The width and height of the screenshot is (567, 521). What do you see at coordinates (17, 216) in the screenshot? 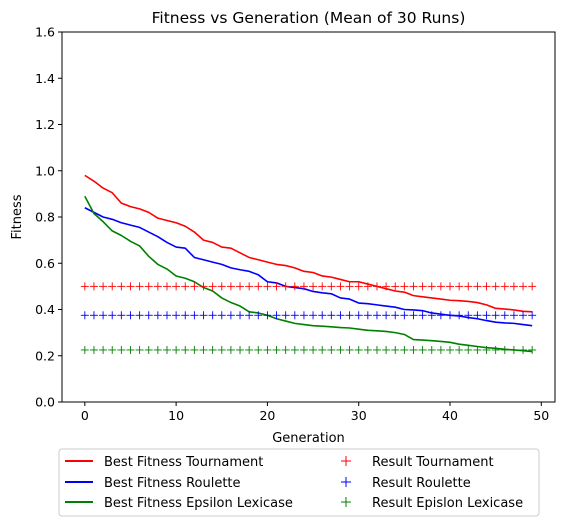
I see `y-axis-label: Fitness` at bounding box center [17, 216].